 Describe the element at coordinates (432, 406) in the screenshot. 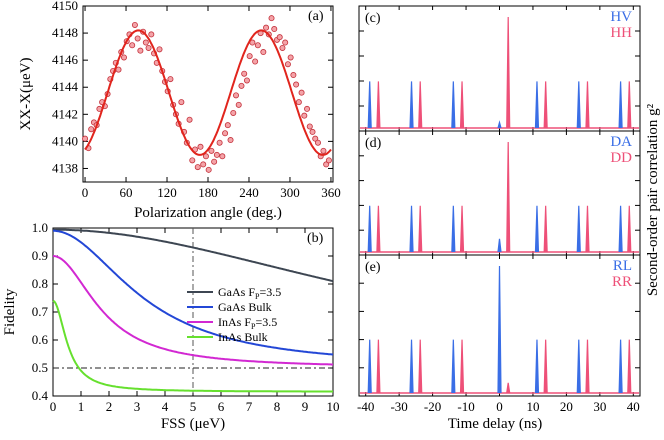

I see `cde-xtick-label: -20` at that location.